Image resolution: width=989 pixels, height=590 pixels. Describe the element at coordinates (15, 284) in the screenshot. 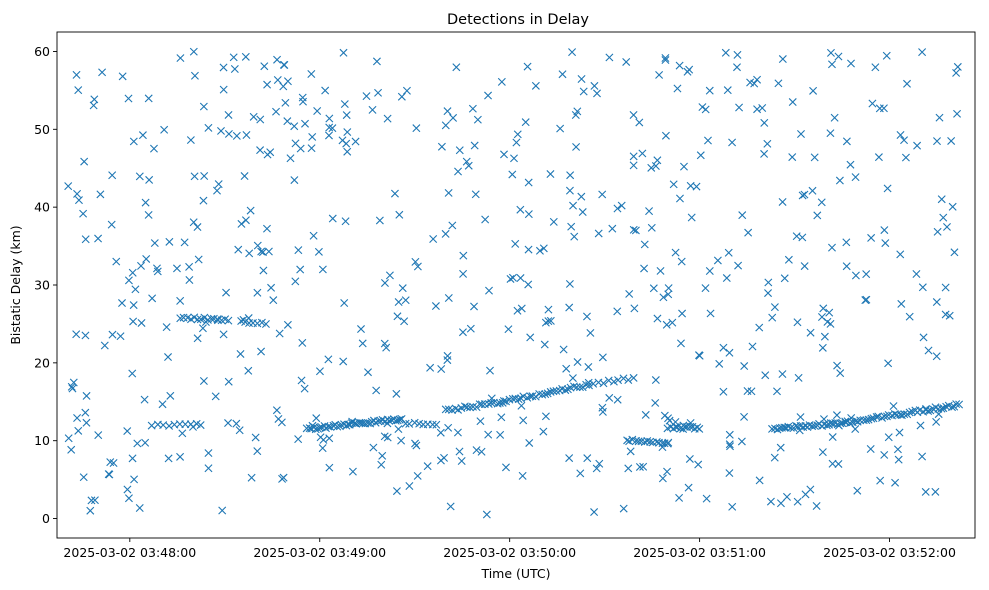

I see `y-axis-label: Bistatic Delay (km)` at that location.